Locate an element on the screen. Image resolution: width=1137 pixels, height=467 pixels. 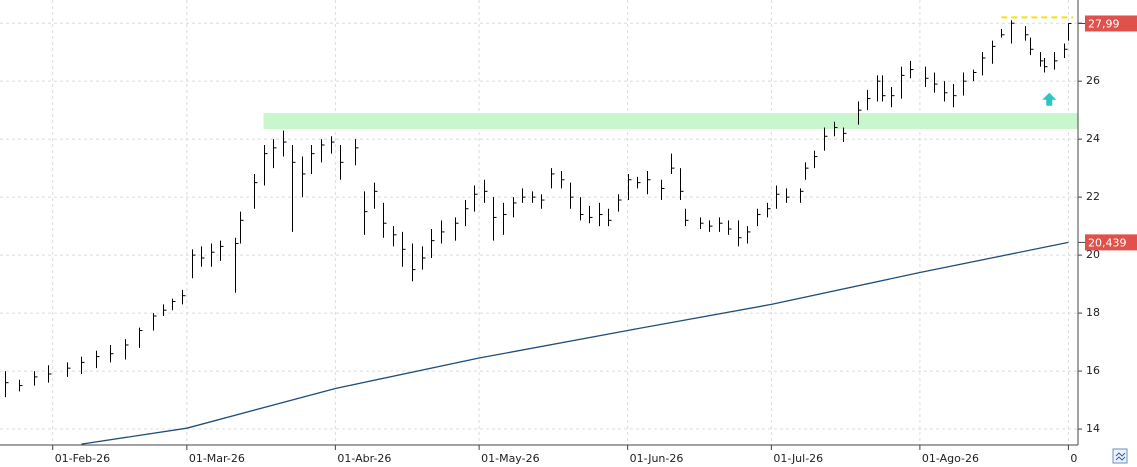
x-tick-label: 01-Ago-26 is located at coordinates (950, 458).